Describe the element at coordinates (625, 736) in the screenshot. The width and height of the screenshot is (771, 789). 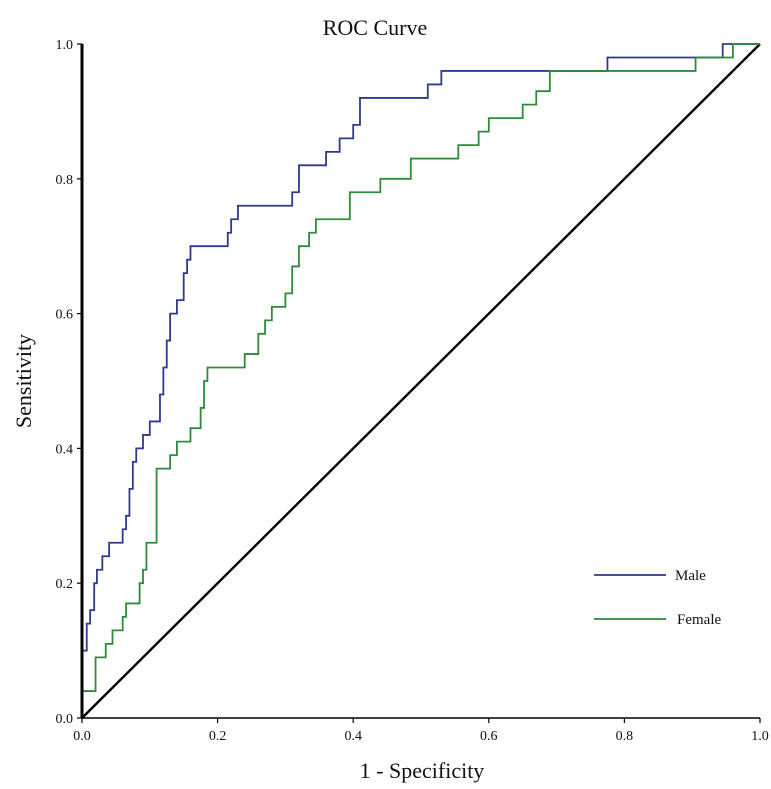
I see `x-tick-label: 0.8` at that location.